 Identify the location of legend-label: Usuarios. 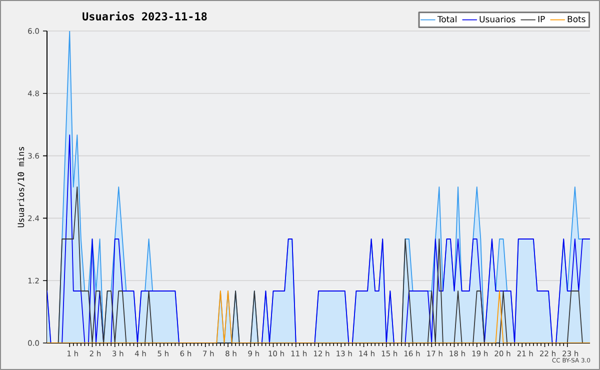
(498, 19).